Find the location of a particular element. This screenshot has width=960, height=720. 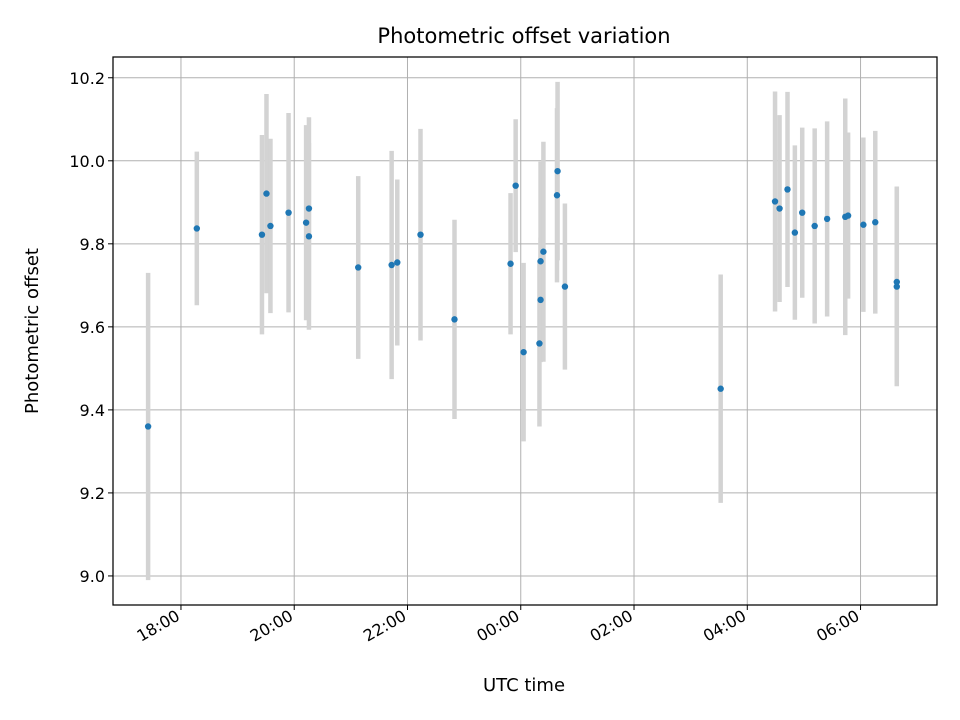

y-axis-title: Photometric offset is located at coordinates (32, 331).